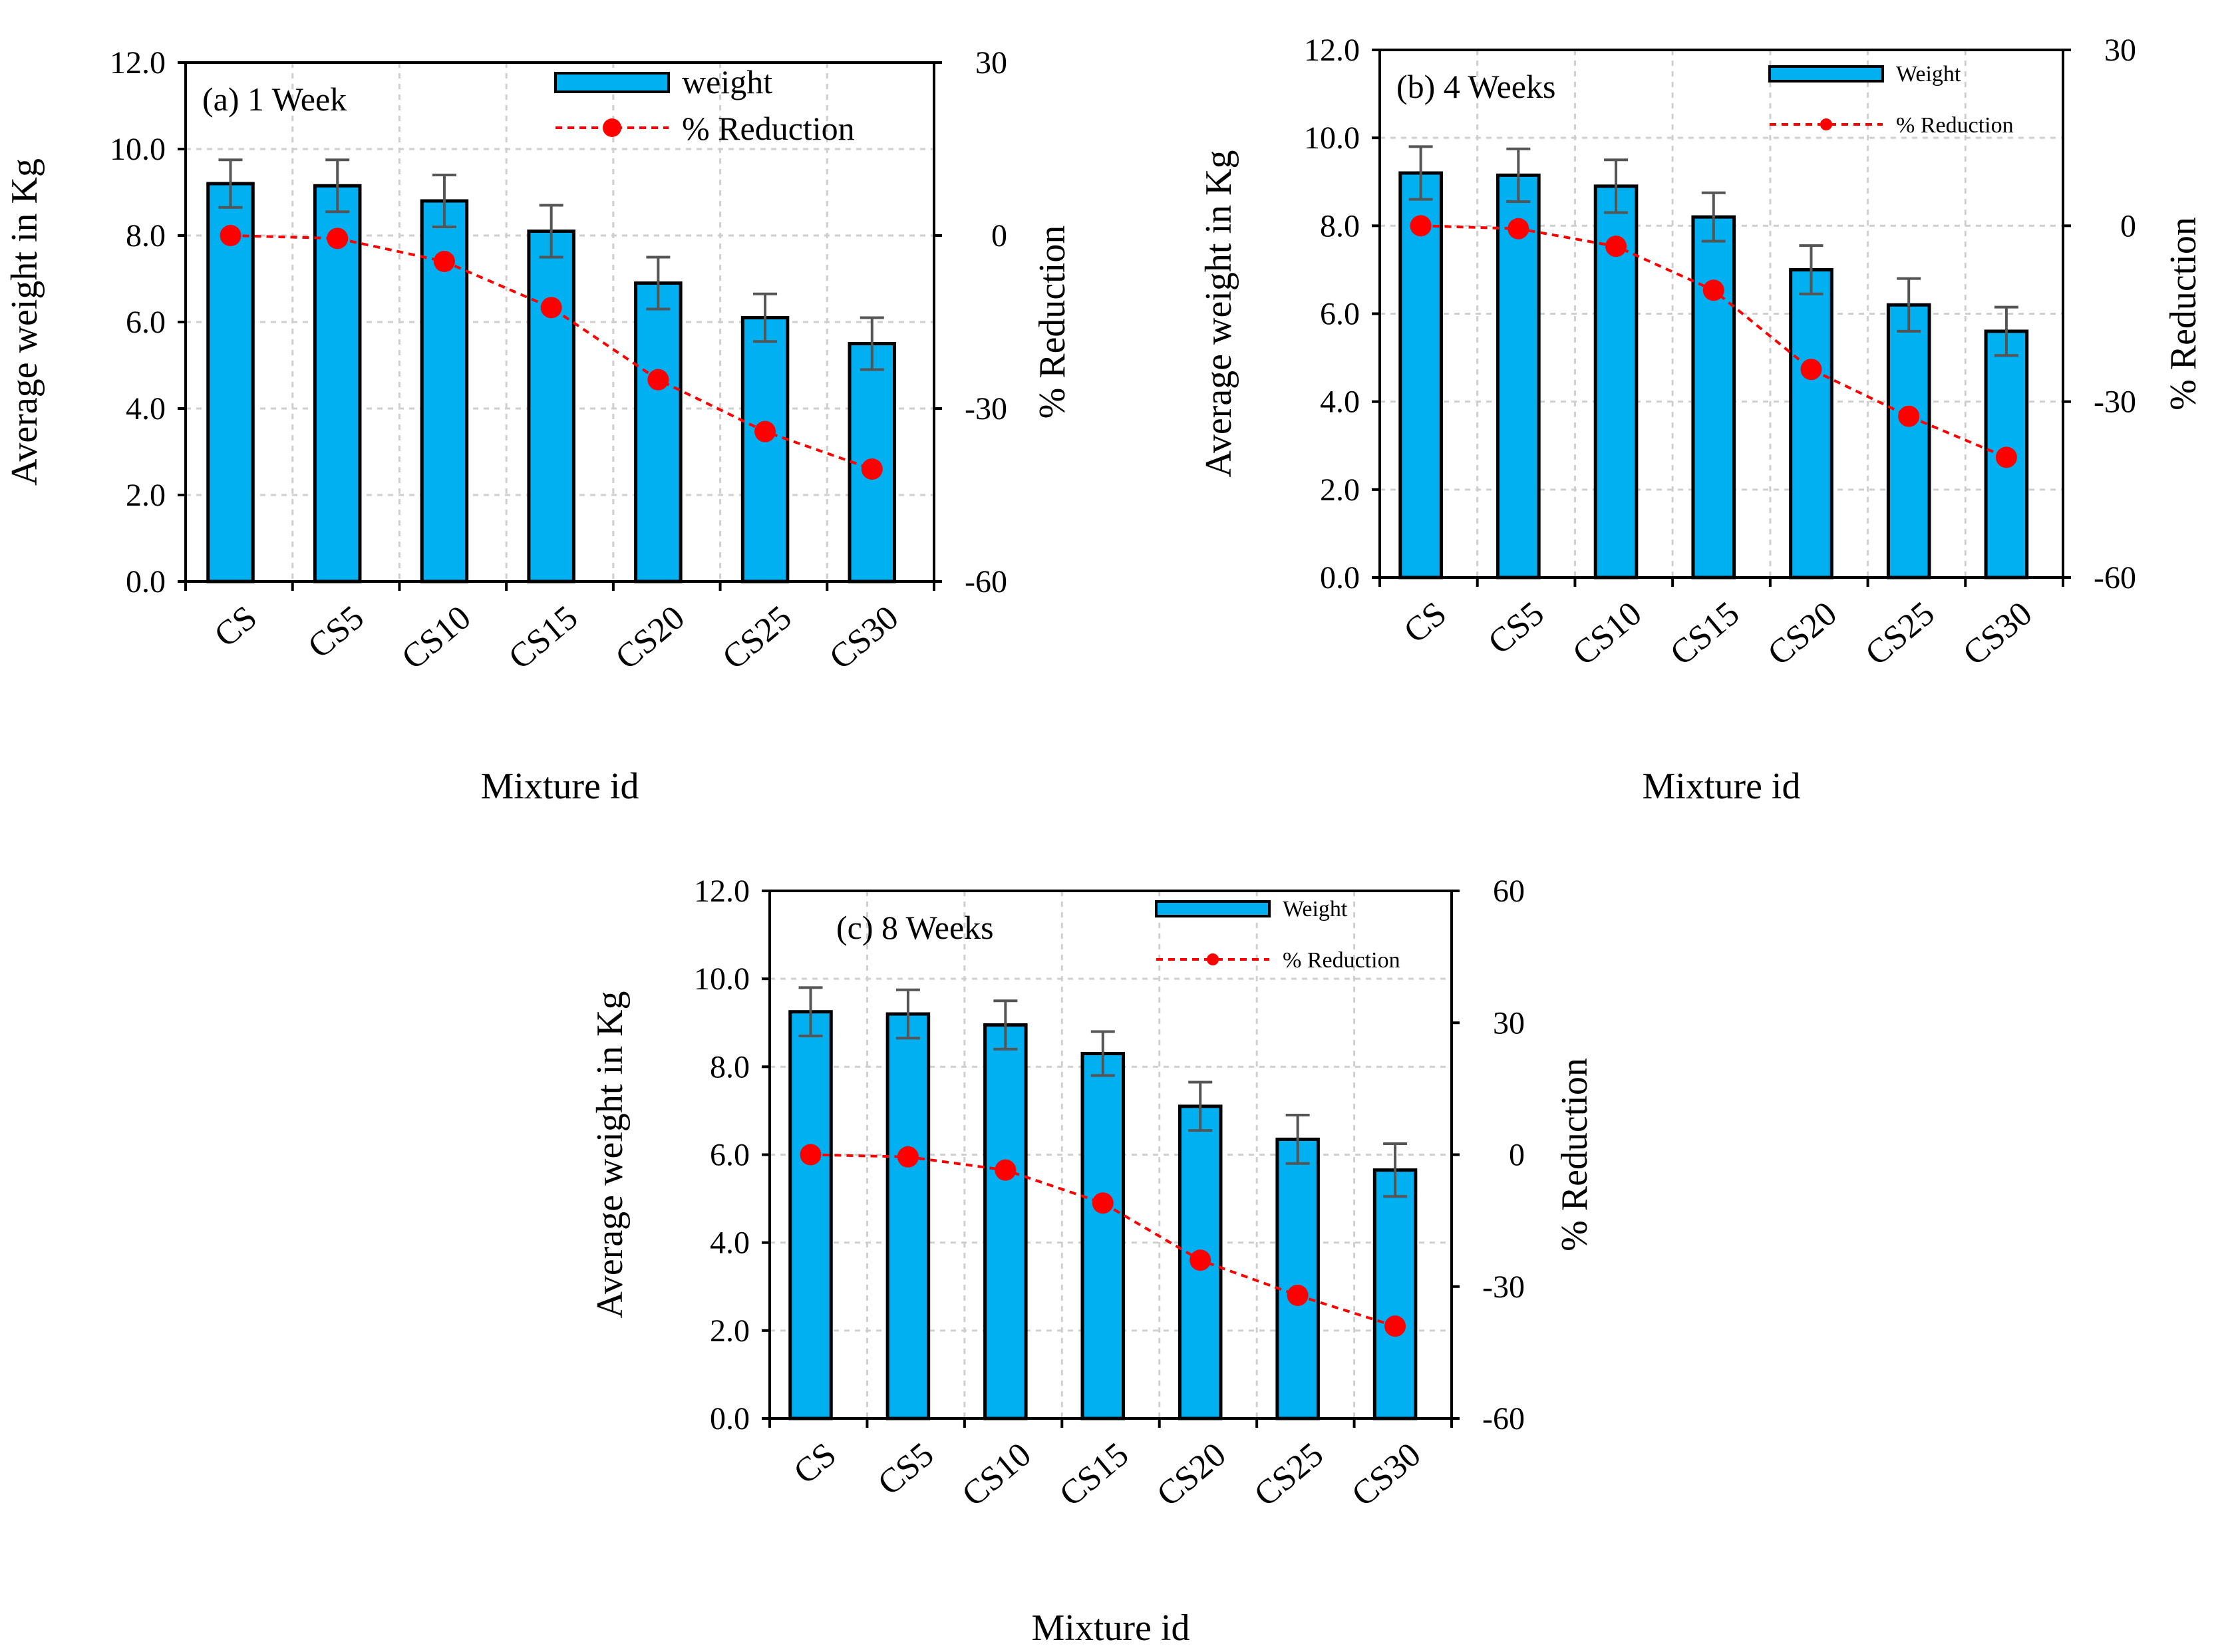 The height and width of the screenshot is (1652, 2224). Describe the element at coordinates (1395, 1294) in the screenshot. I see `bar-CS30` at that location.